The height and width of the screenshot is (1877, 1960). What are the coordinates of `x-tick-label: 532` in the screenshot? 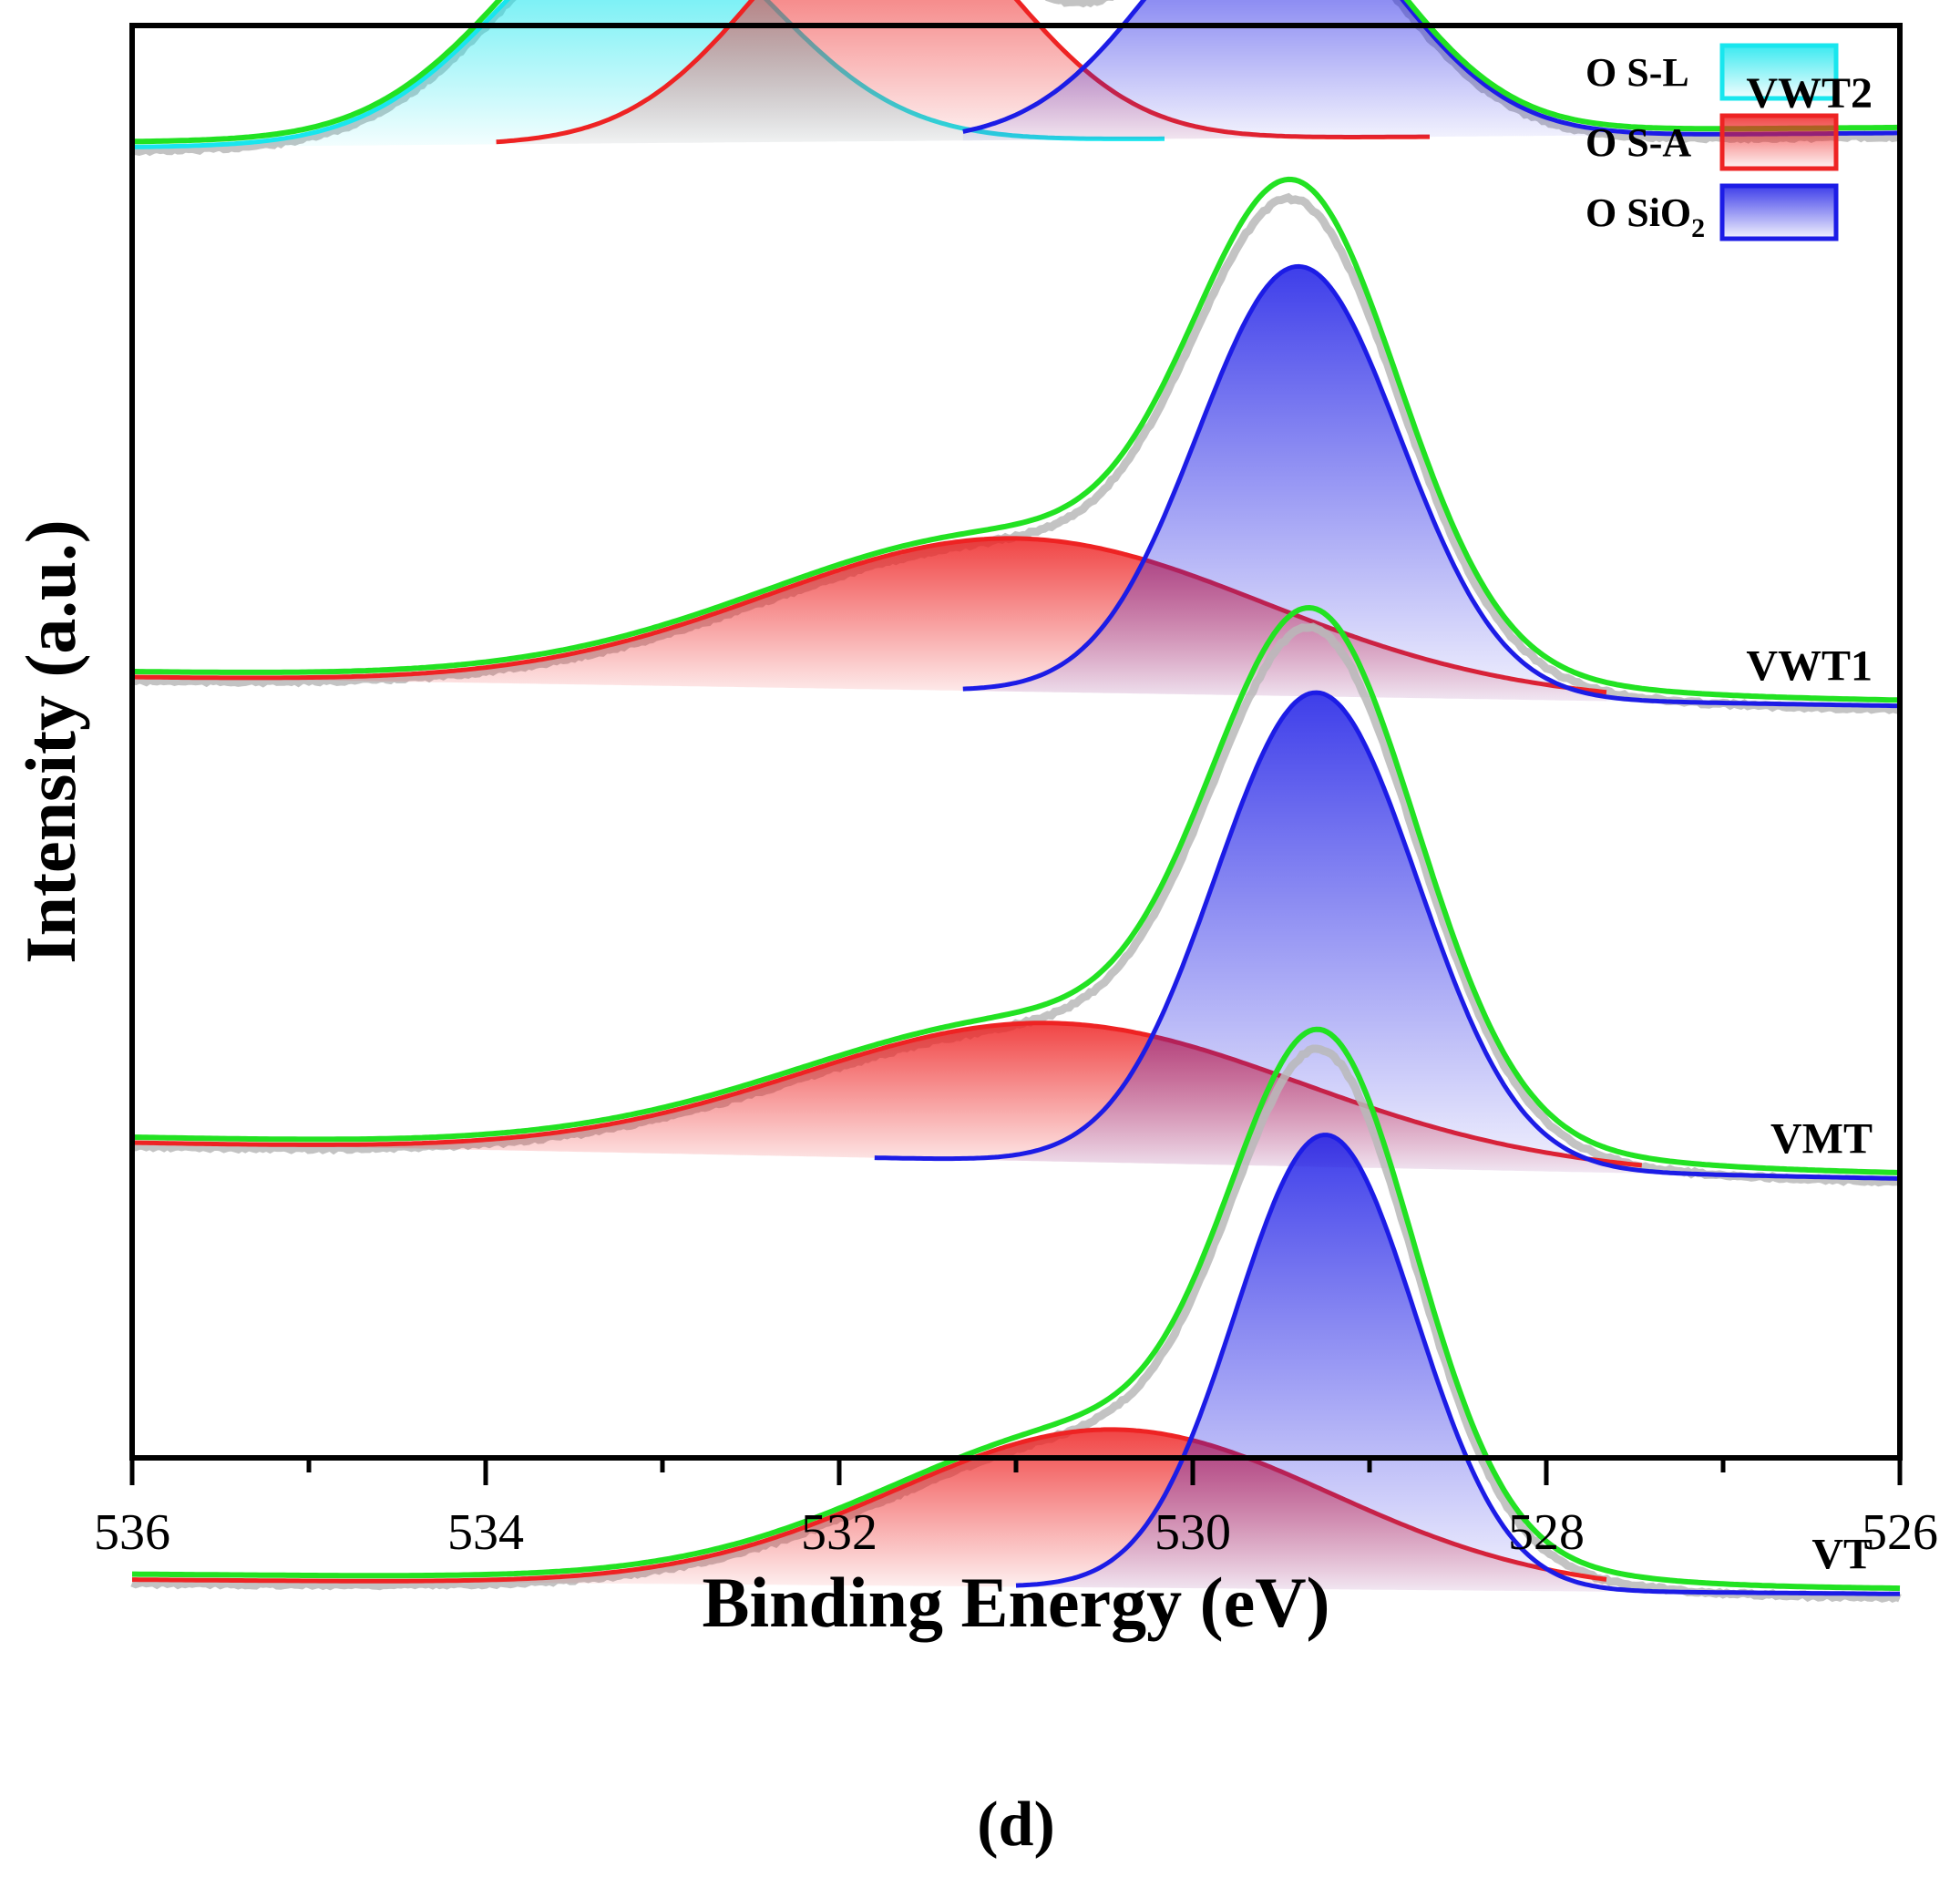 It's located at (839, 1532).